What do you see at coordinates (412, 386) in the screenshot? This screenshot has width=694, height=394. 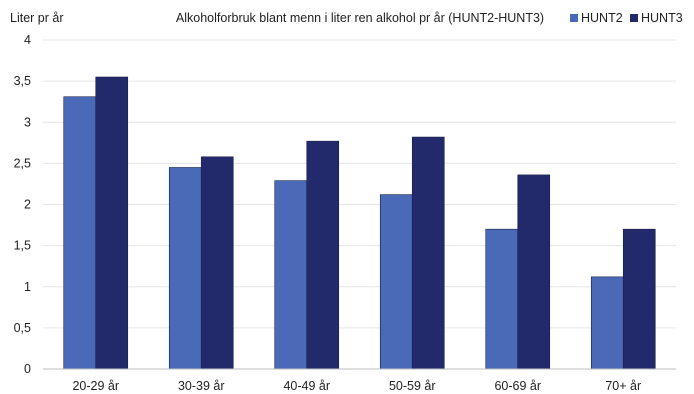 I see `x-category-label: 50-59 år` at bounding box center [412, 386].